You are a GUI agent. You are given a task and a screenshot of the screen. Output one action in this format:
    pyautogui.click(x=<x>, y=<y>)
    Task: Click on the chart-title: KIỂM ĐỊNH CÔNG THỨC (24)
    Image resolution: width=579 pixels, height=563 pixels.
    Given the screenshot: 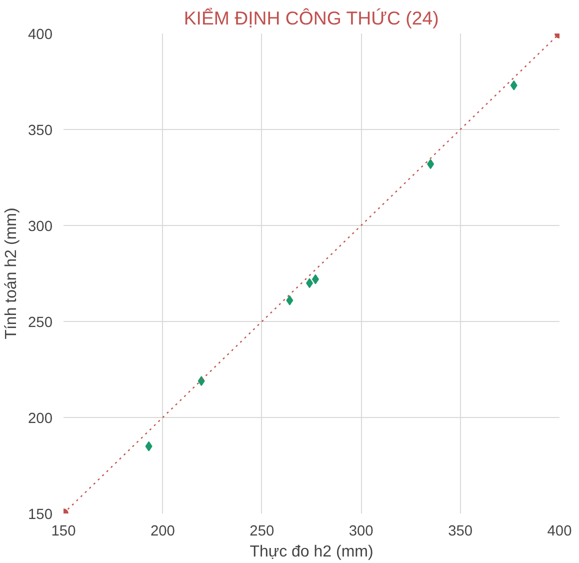 What is the action you would take?
    pyautogui.click(x=311, y=18)
    